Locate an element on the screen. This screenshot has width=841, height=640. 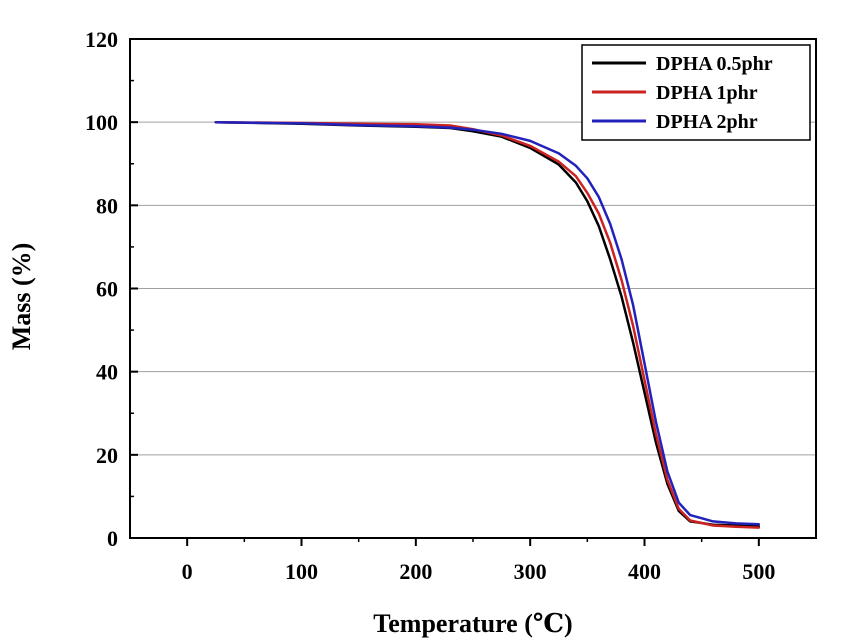
x-tick-label: 200 is located at coordinates (415, 571).